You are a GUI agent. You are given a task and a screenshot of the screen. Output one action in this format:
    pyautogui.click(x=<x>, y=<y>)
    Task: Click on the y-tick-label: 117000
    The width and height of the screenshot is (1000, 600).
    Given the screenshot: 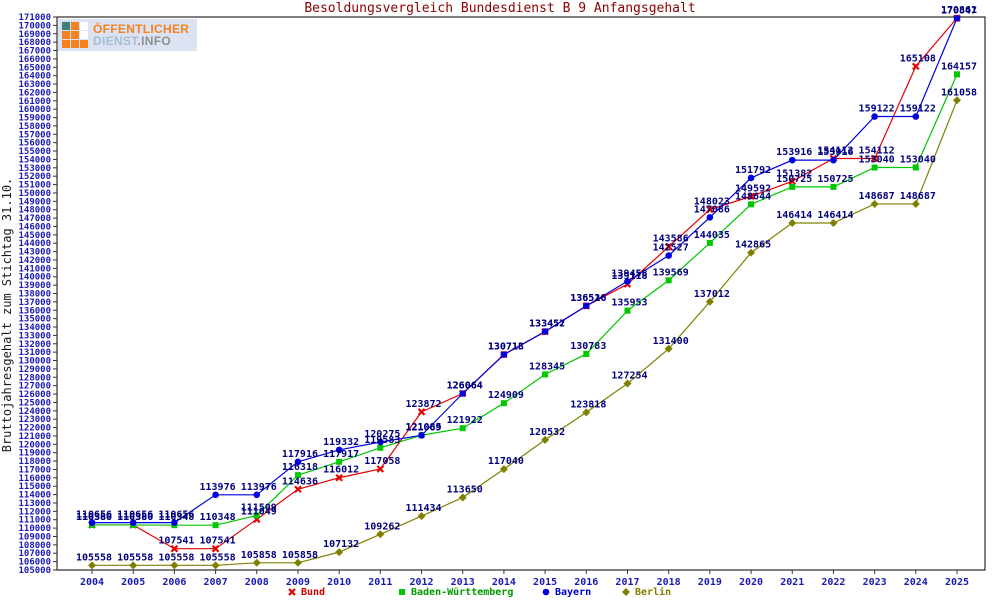 What is the action you would take?
    pyautogui.click(x=34, y=470)
    